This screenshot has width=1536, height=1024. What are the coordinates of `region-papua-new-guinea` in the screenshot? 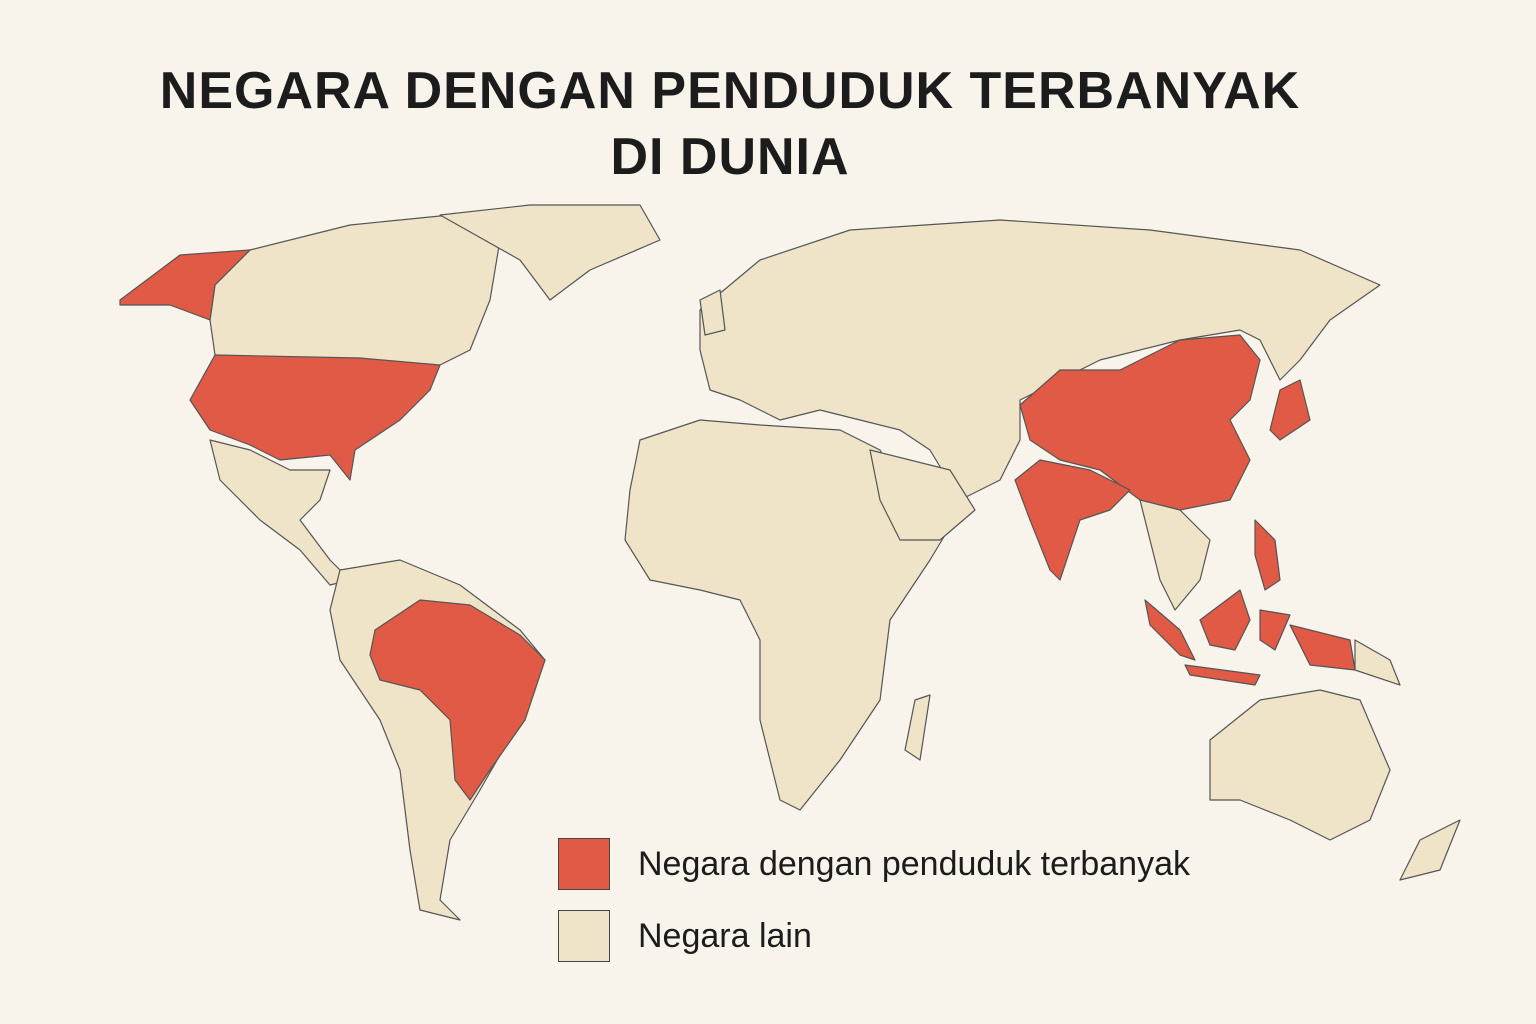 It's located at (1377, 662).